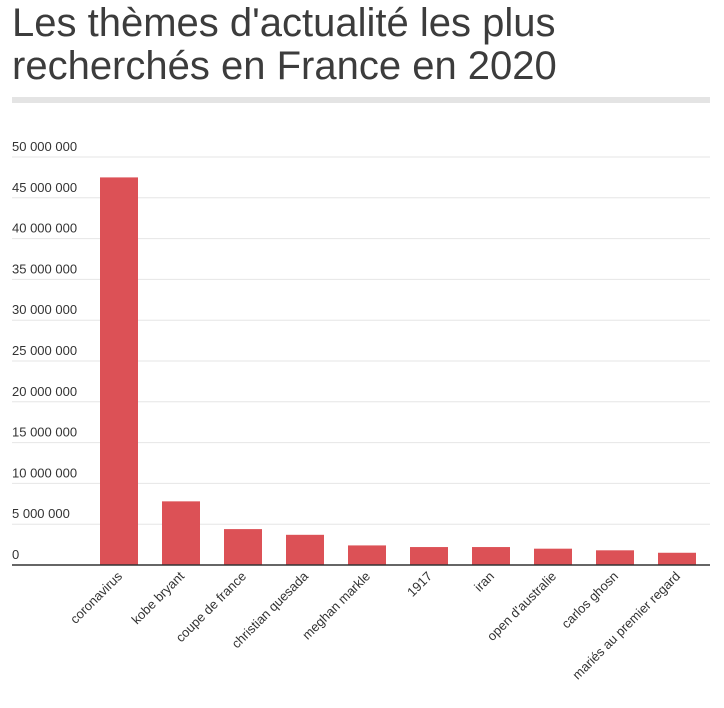 The width and height of the screenshot is (724, 708). I want to click on x-category-label: carlos ghosn, so click(589, 600).